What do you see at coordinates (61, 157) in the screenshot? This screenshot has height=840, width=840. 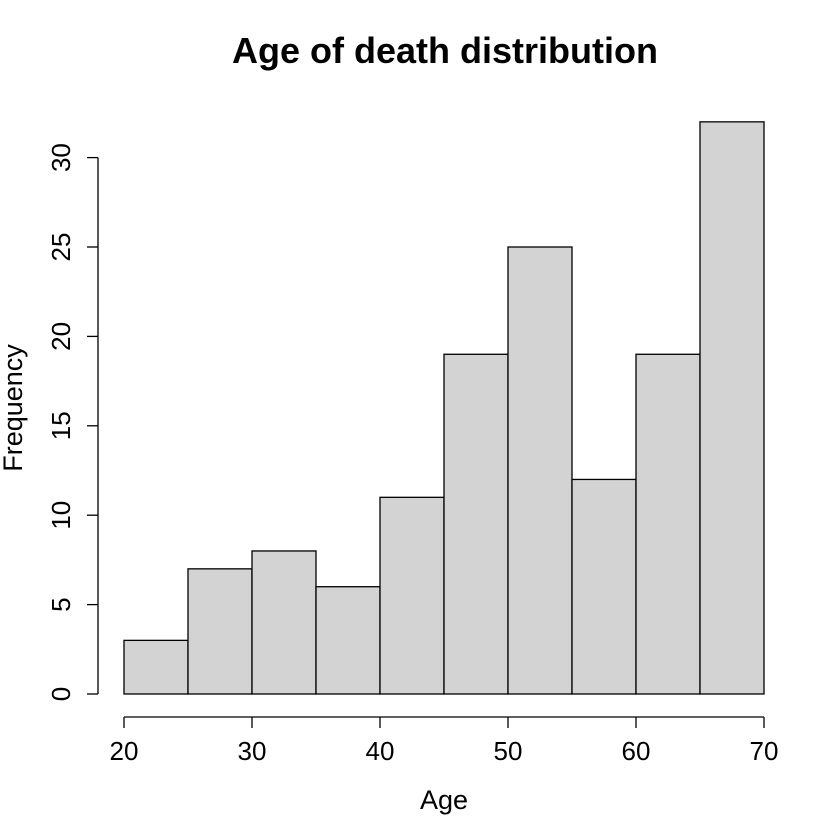 I see `y-tick-label-30: 30` at bounding box center [61, 157].